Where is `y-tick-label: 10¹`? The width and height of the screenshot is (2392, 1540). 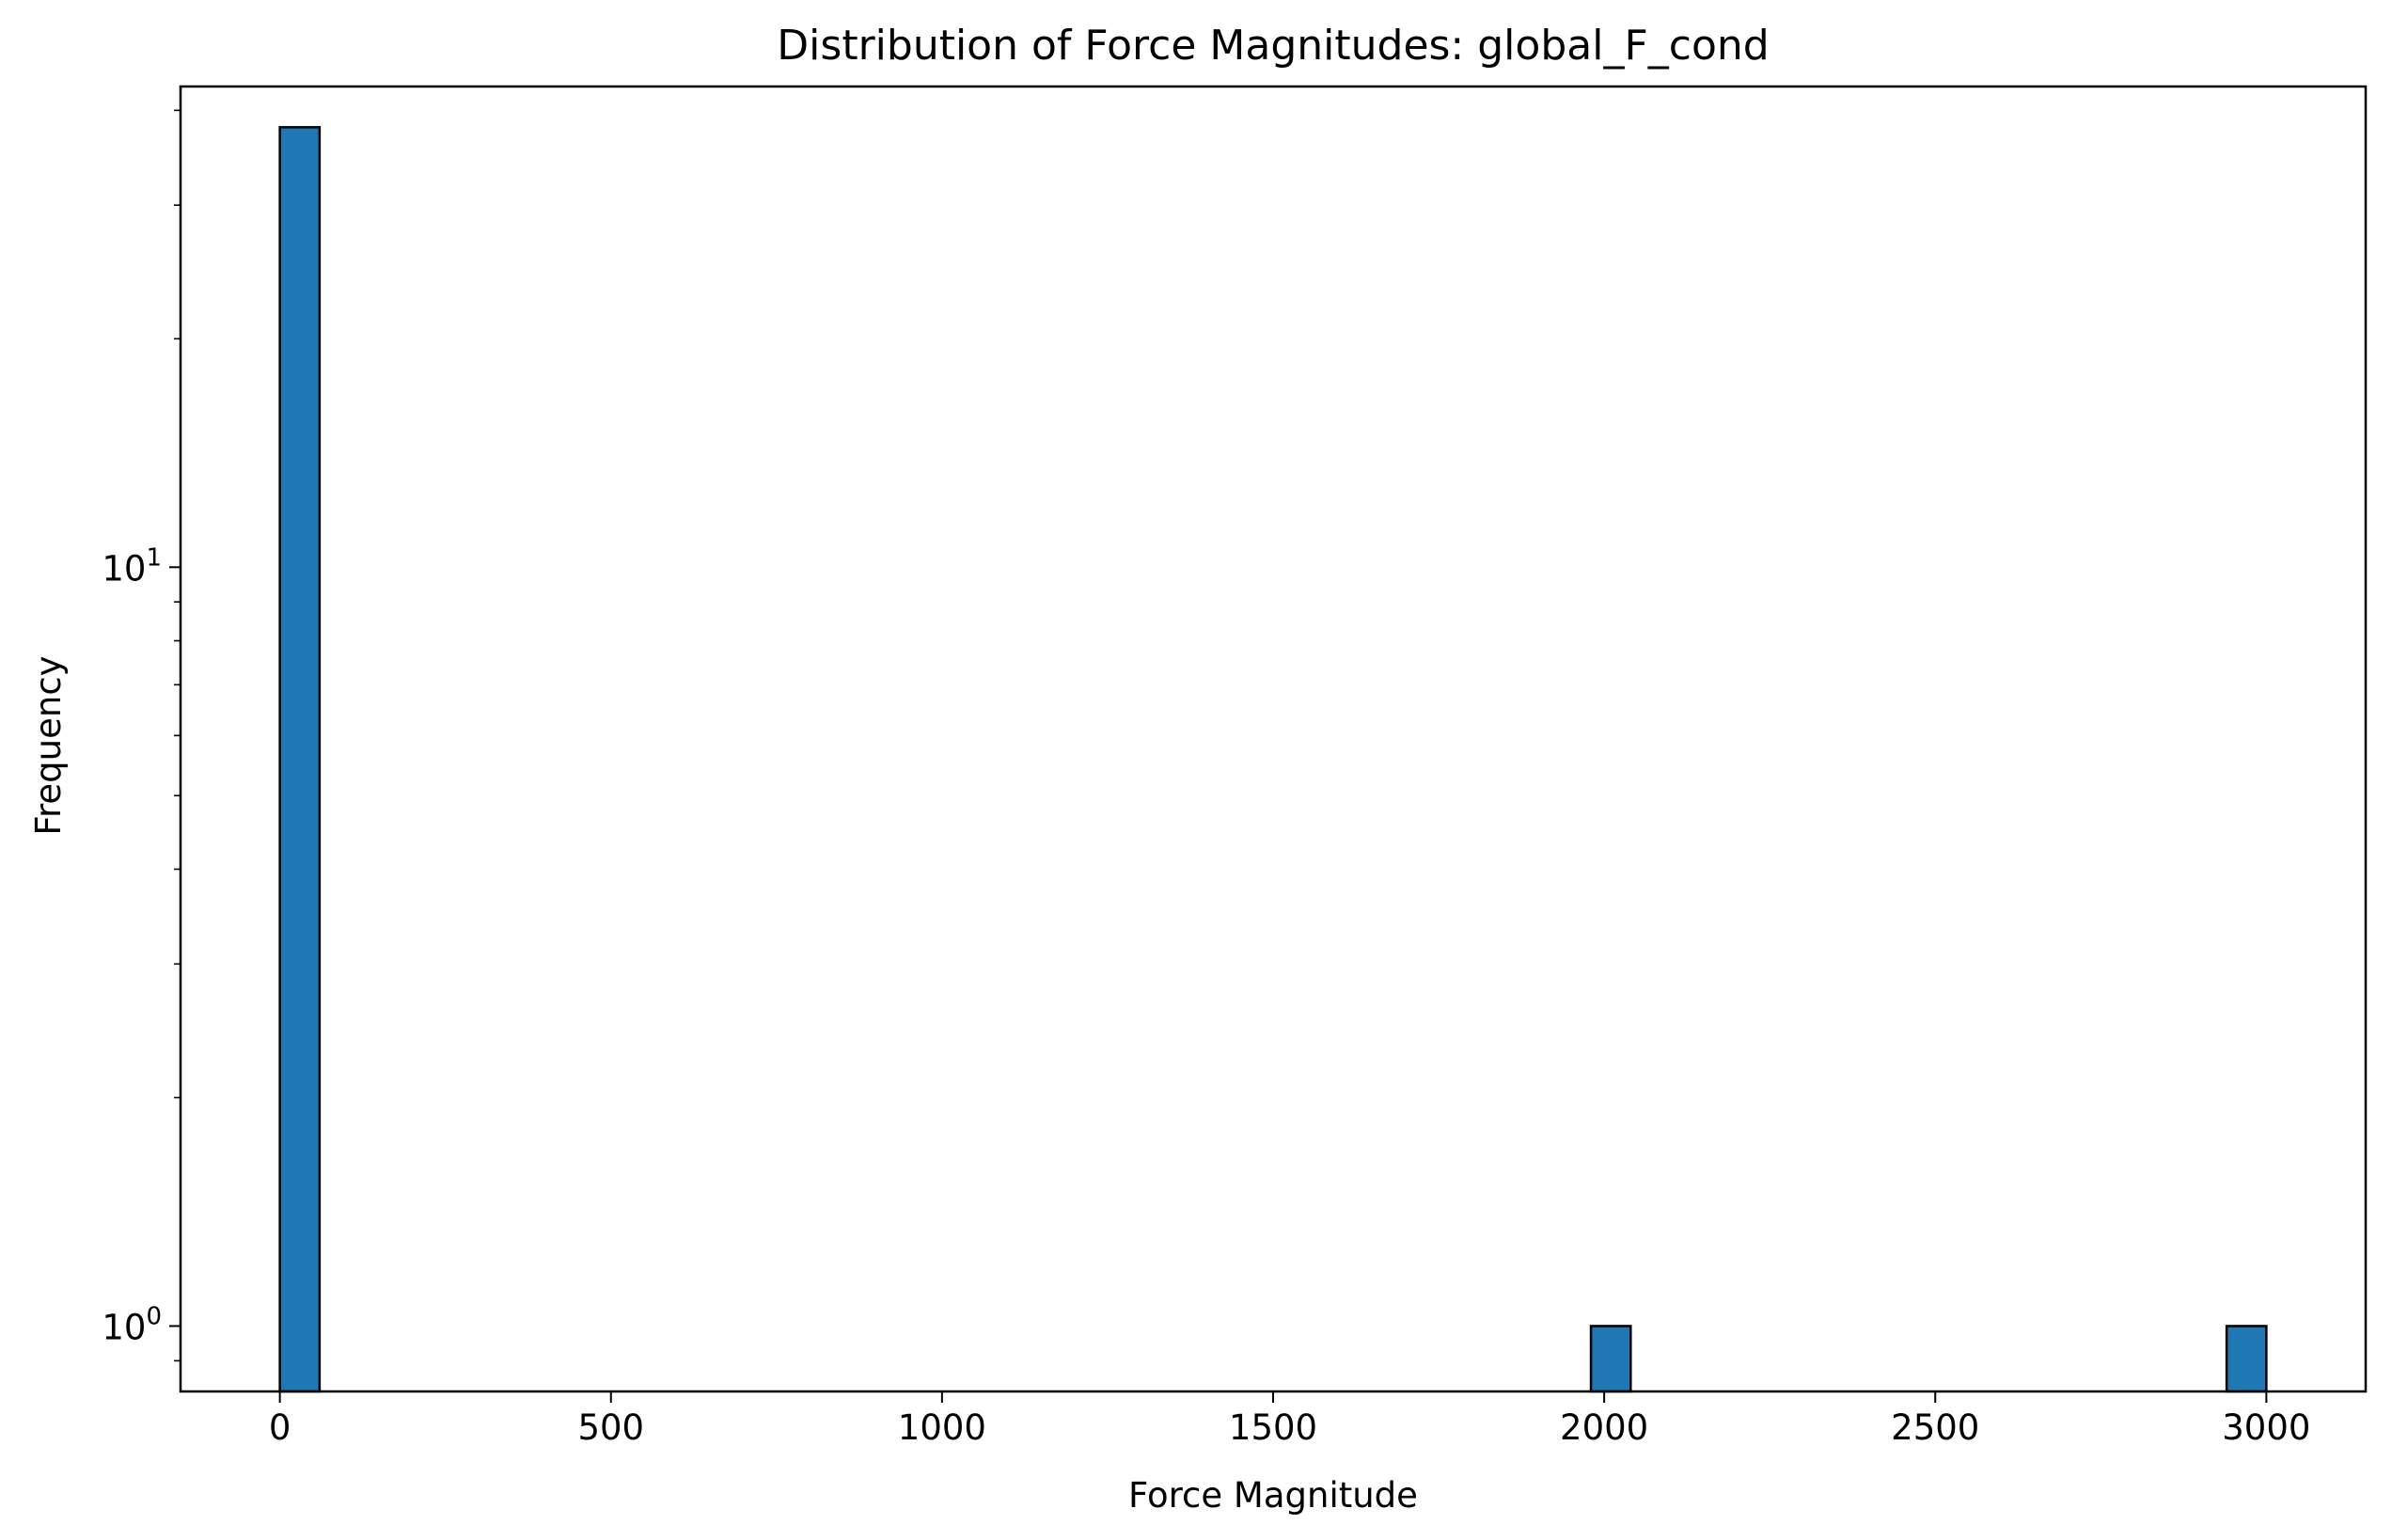
y-tick-label: 10¹ is located at coordinates (132, 566).